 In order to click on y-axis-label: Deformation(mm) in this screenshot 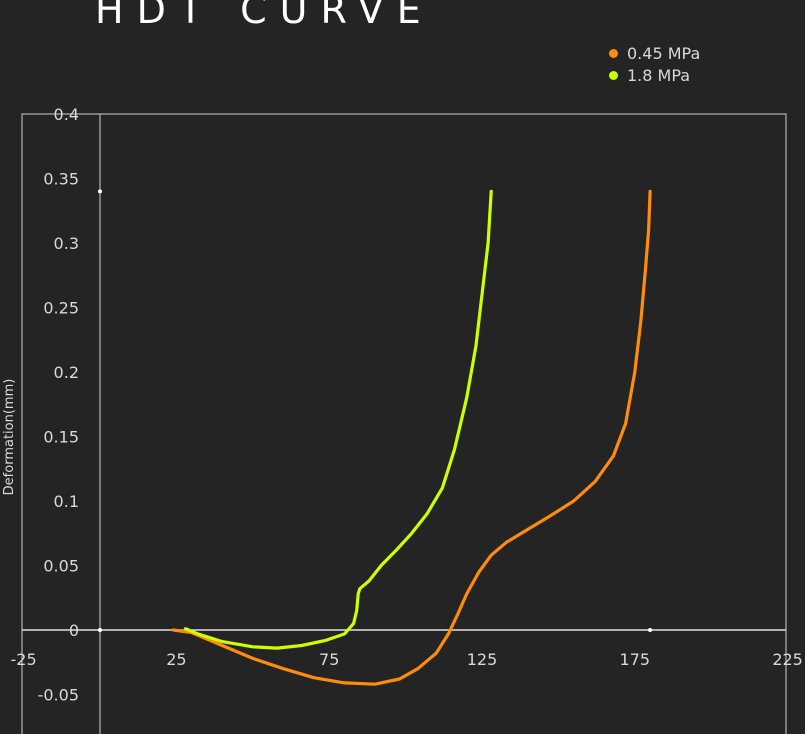, I will do `click(9, 437)`.